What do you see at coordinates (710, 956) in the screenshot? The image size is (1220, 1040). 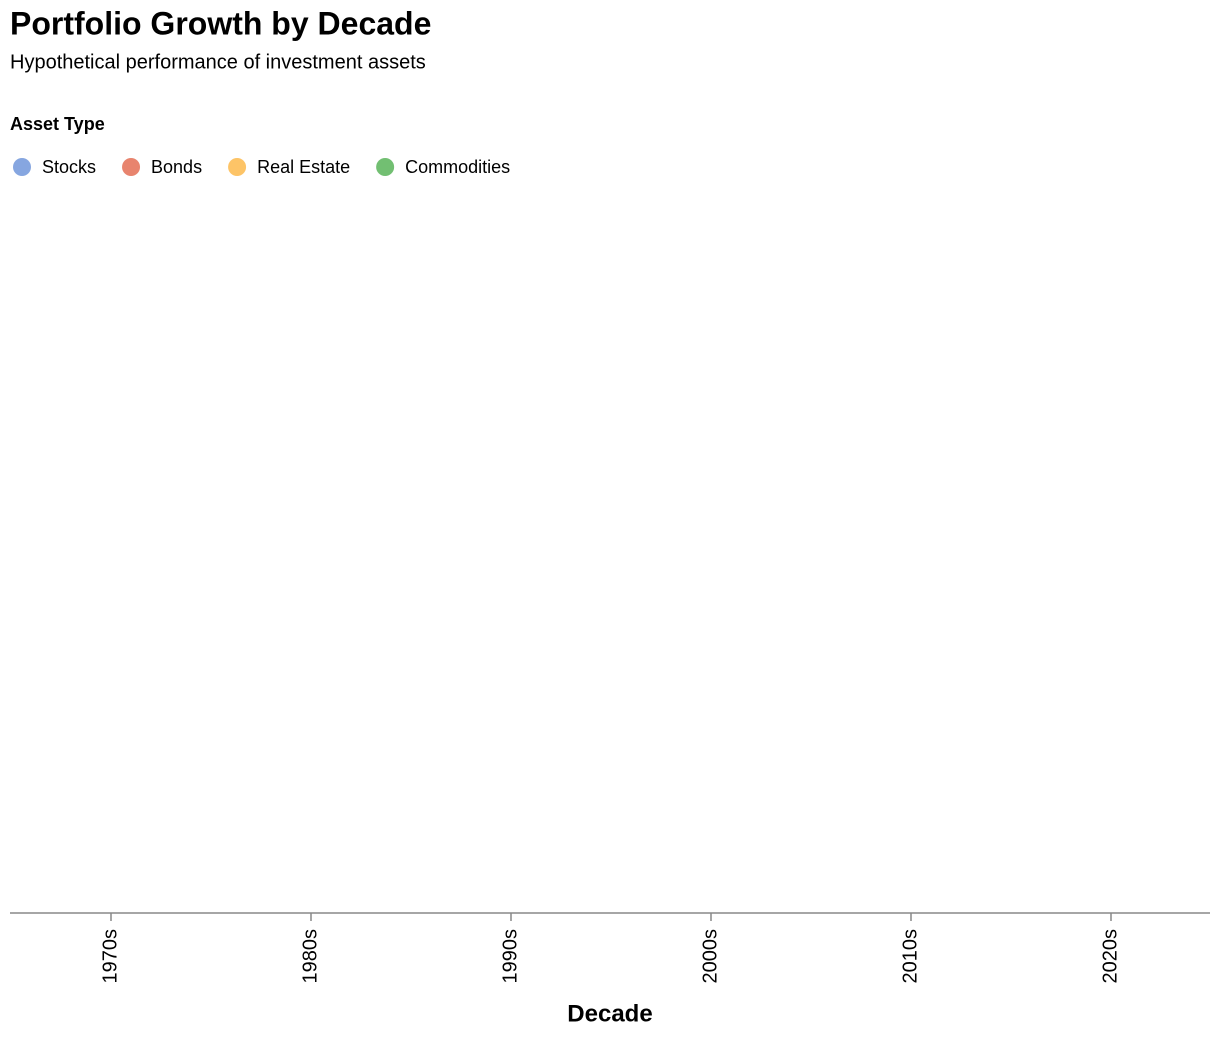 I see `x-tick-label: 2000s` at bounding box center [710, 956].